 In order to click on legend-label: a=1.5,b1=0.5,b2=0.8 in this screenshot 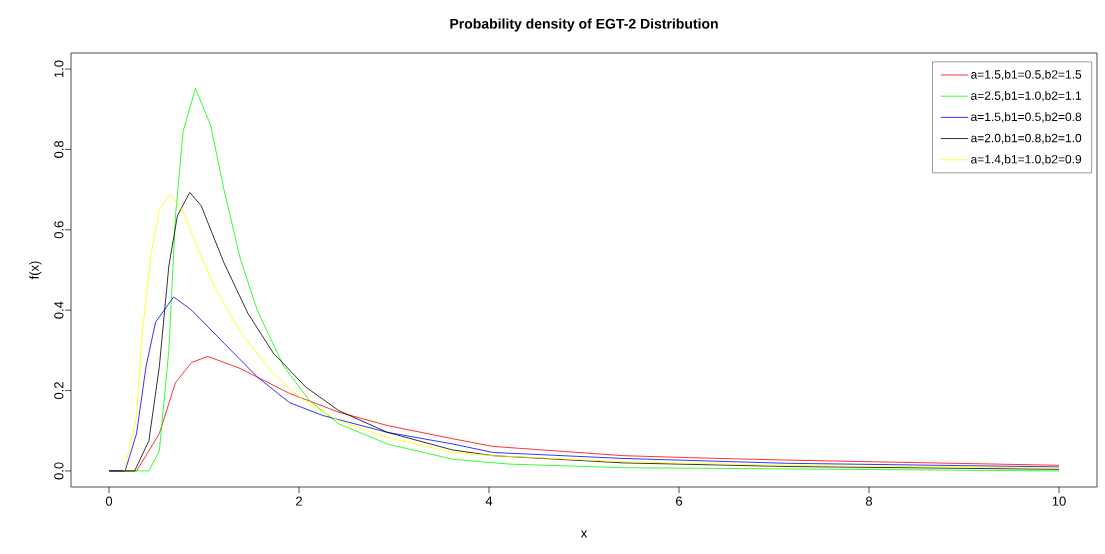, I will do `click(1026, 117)`.